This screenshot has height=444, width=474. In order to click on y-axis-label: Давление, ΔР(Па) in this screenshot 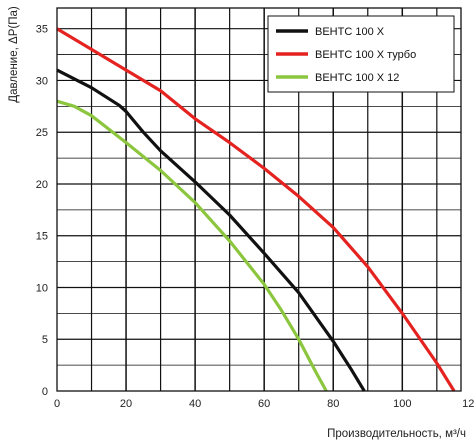, I will do `click(14, 54)`.